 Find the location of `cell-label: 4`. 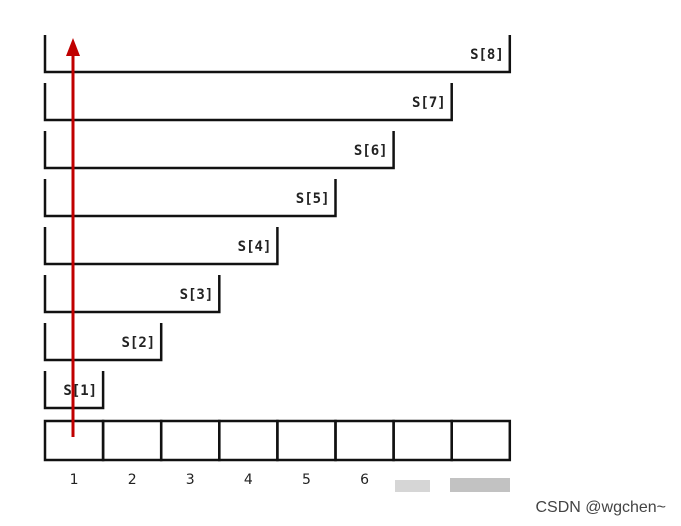

cell-label: 4 is located at coordinates (248, 480).